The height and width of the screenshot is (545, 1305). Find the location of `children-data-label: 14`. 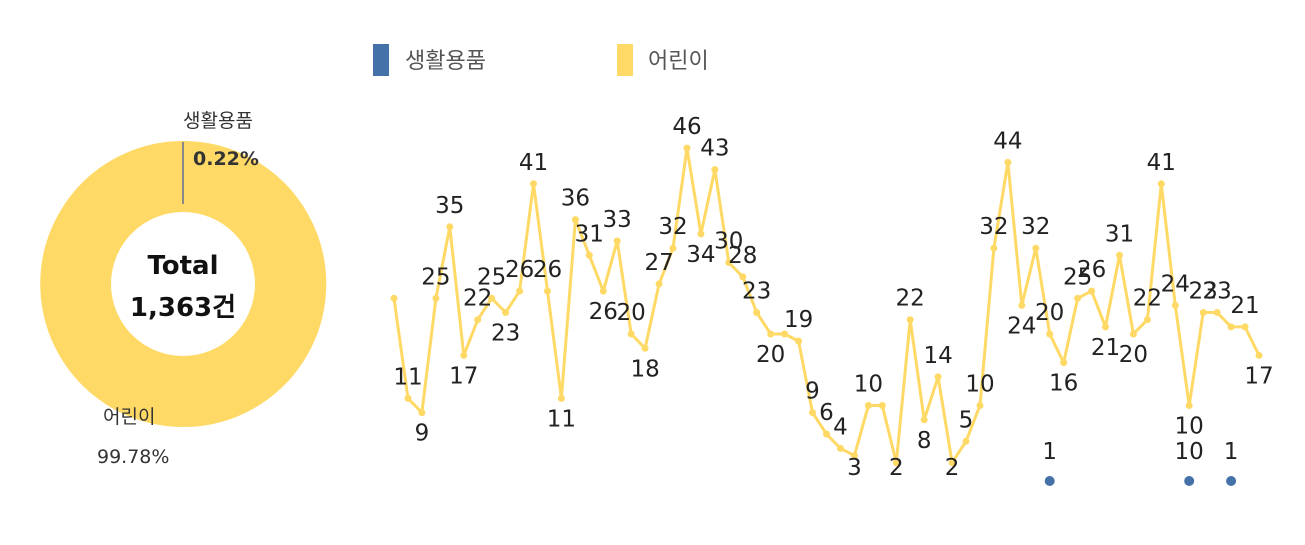

children-data-label: 14 is located at coordinates (937, 356).